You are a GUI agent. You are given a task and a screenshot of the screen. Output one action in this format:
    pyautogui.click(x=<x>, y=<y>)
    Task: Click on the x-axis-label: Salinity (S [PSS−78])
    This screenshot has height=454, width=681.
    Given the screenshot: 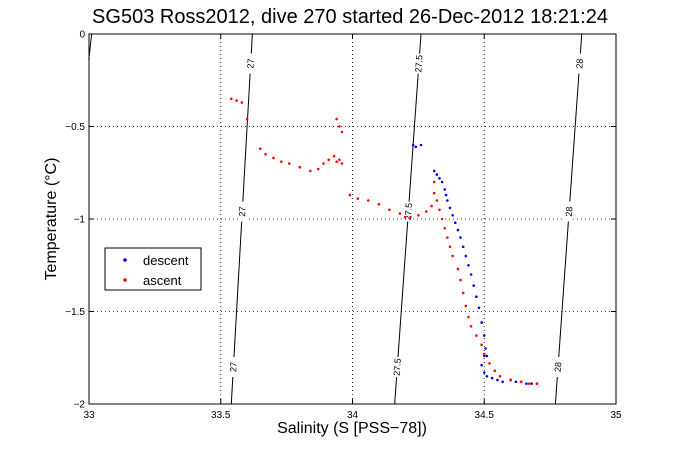 What is the action you would take?
    pyautogui.click(x=352, y=428)
    